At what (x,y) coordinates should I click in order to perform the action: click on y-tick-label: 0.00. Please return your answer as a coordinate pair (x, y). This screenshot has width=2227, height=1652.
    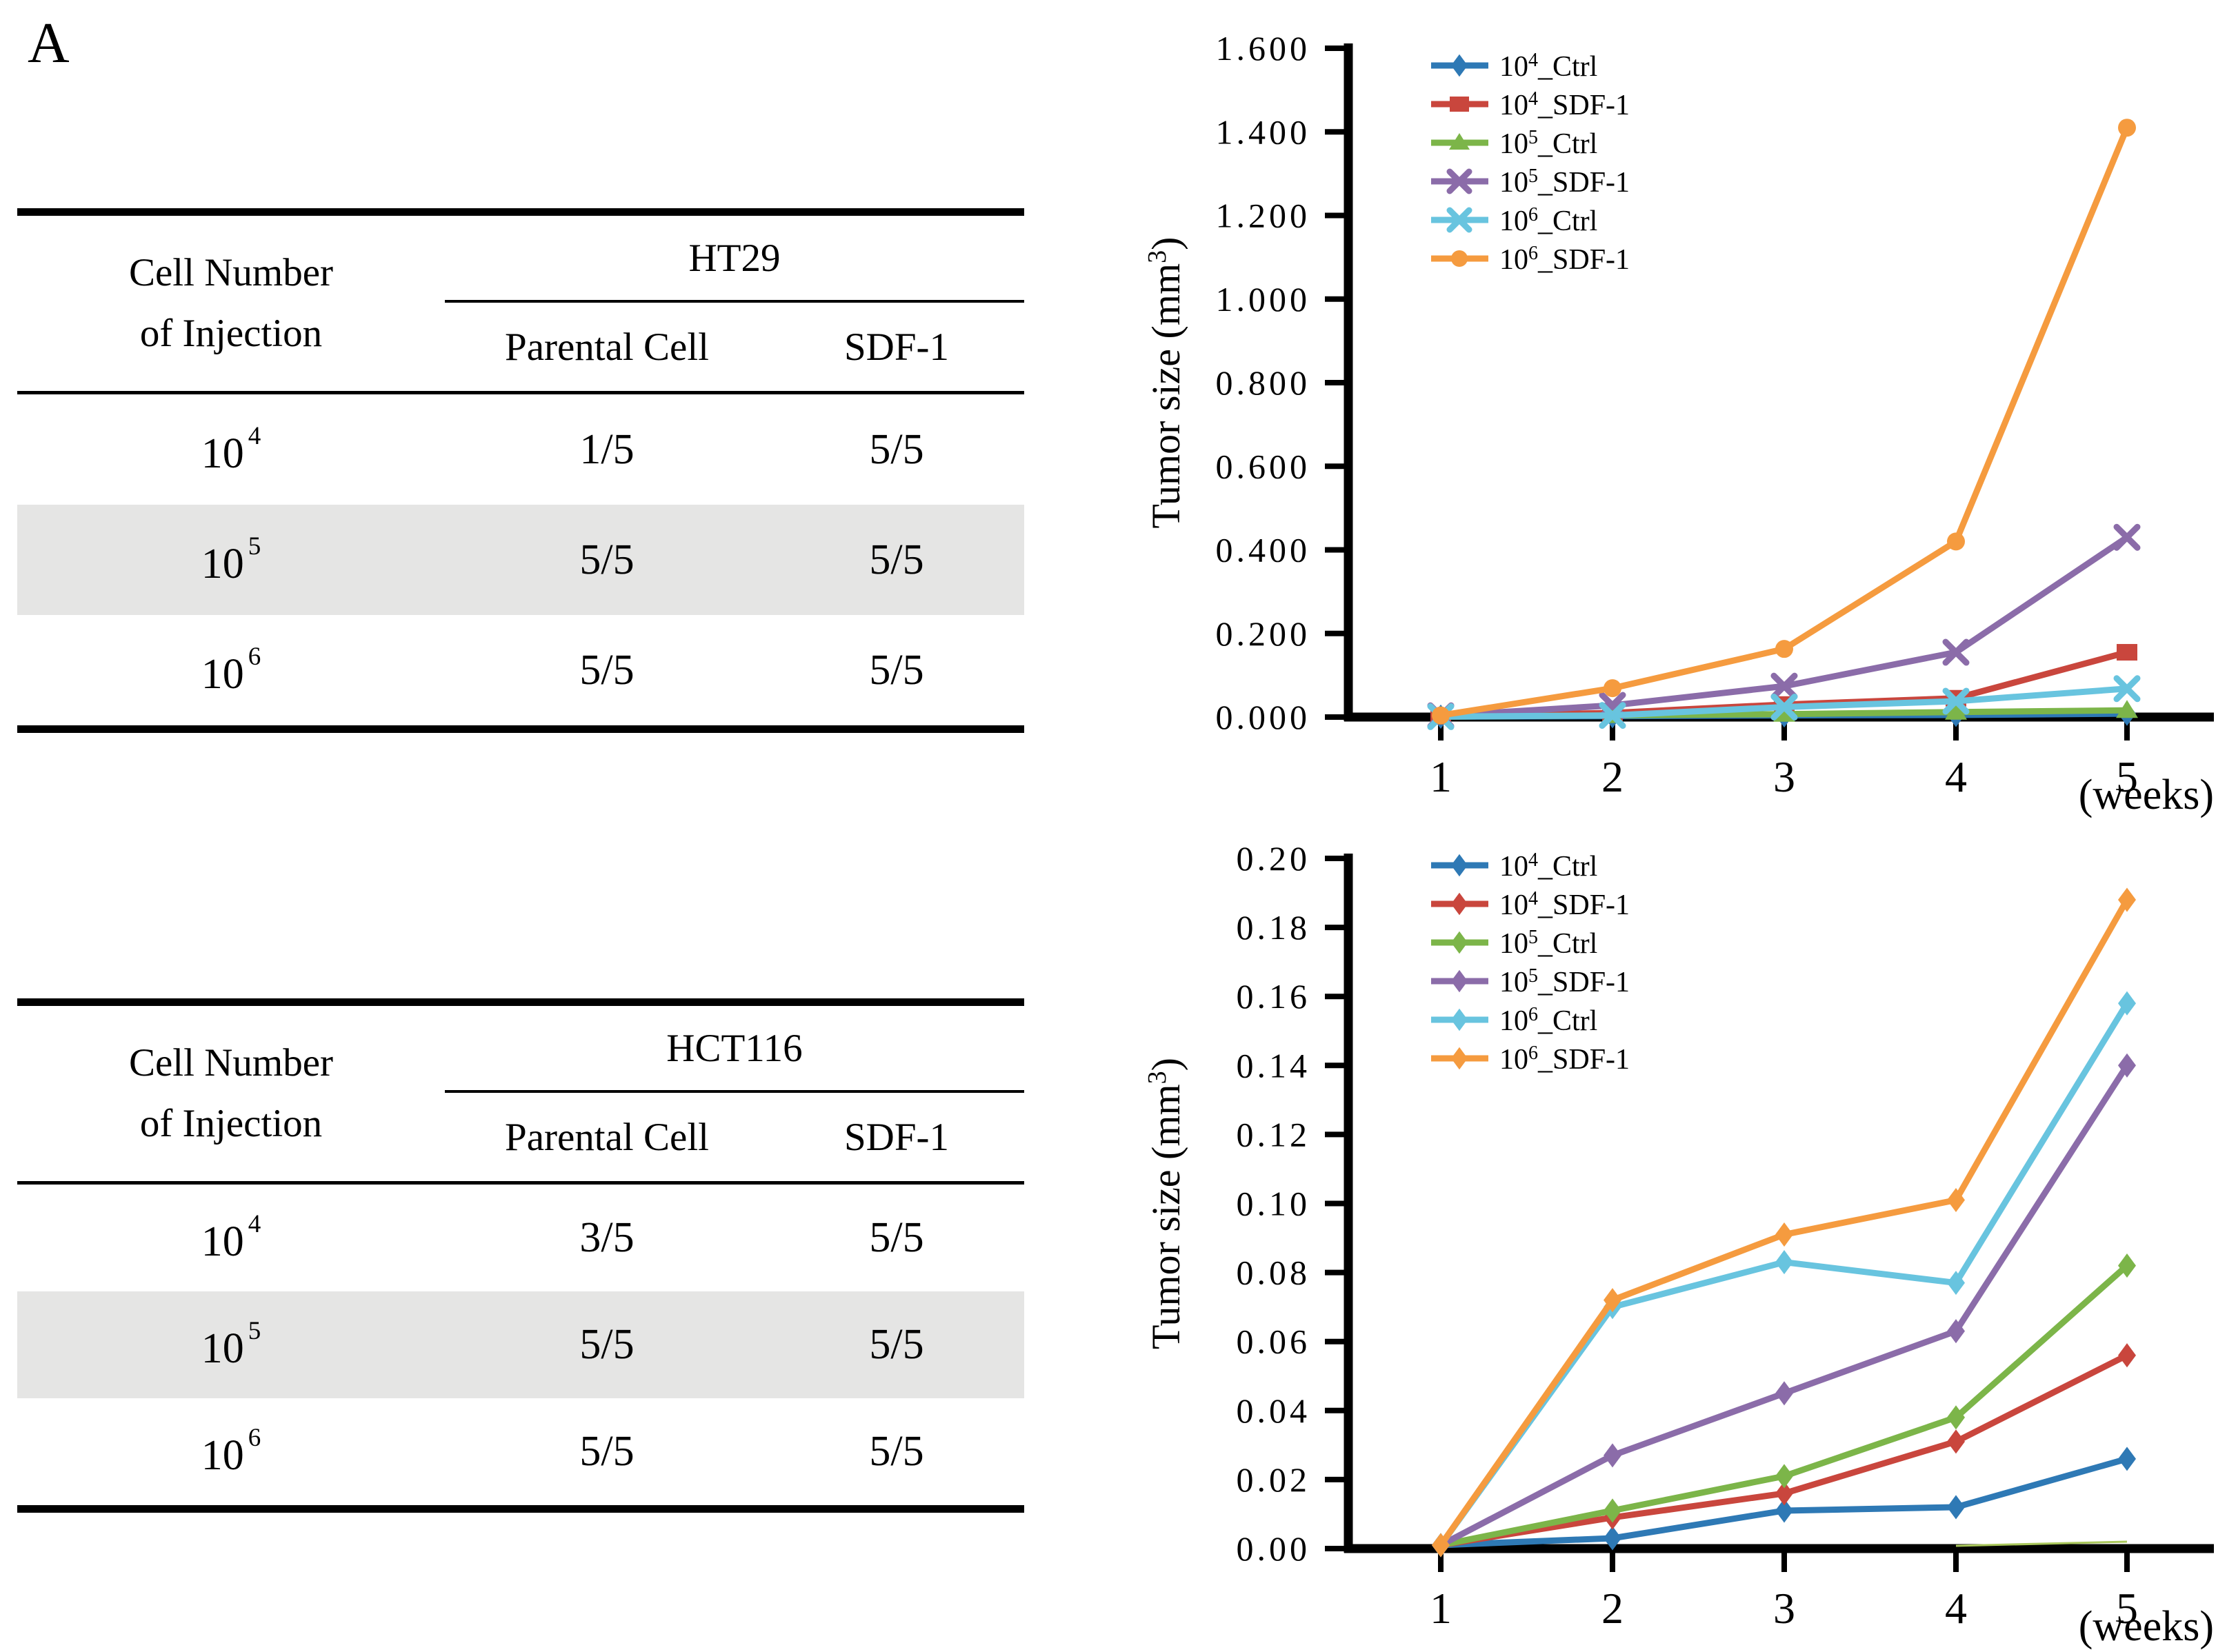
    Looking at the image, I should click on (1274, 1549).